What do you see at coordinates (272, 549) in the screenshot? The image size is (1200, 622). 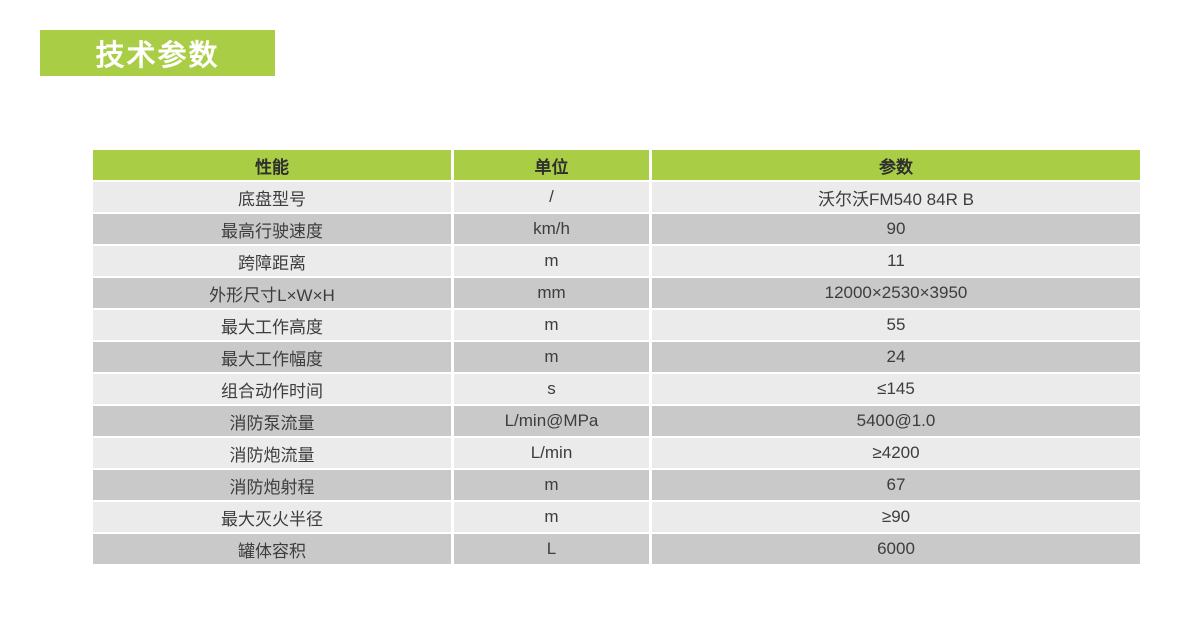 I see `cell-performance: 罐体容积` at bounding box center [272, 549].